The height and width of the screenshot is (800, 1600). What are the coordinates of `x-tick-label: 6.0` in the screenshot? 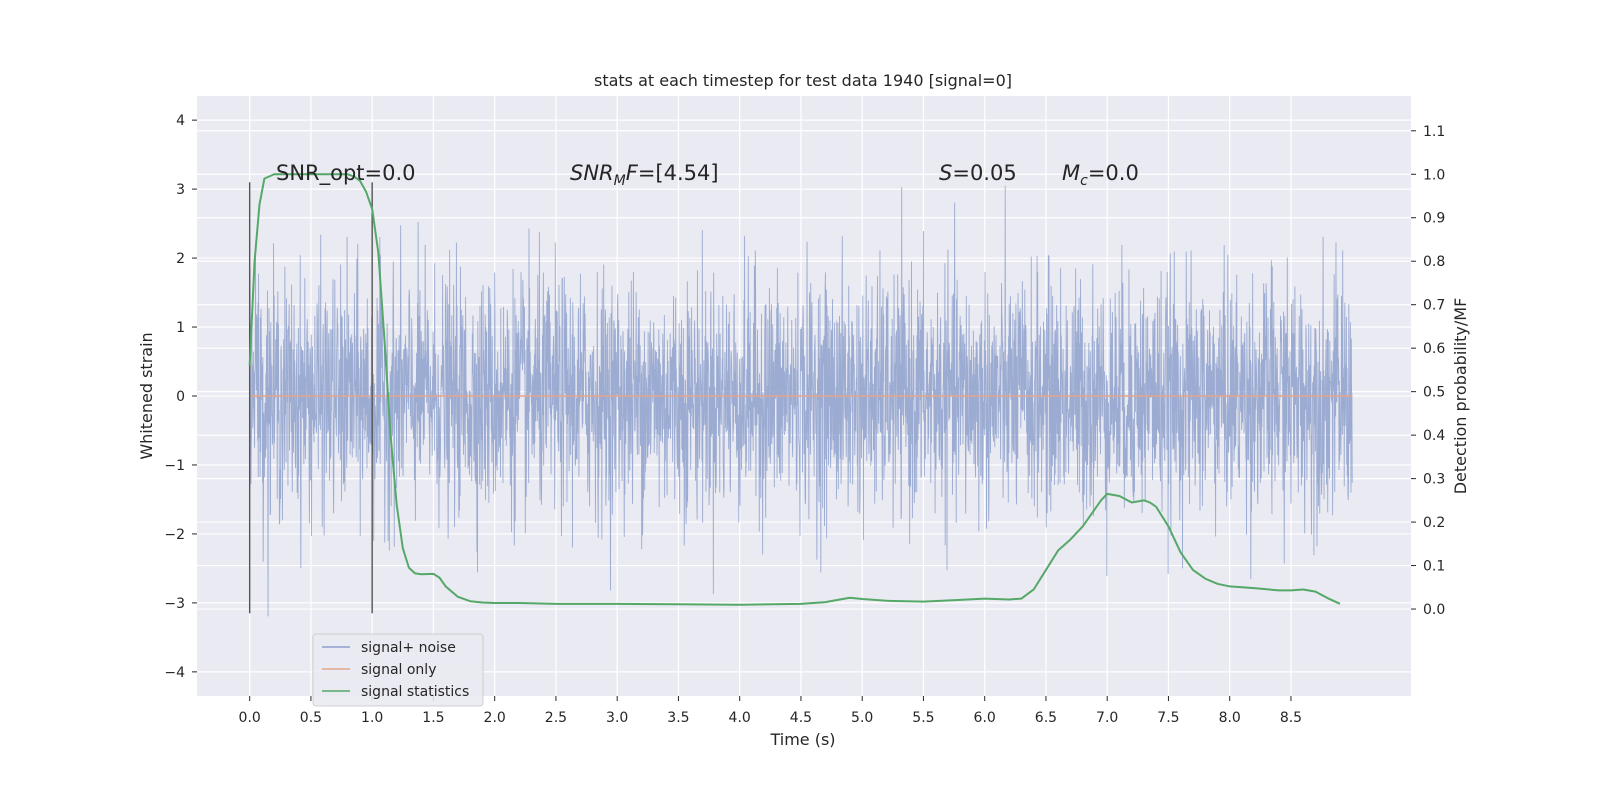 It's located at (985, 718).